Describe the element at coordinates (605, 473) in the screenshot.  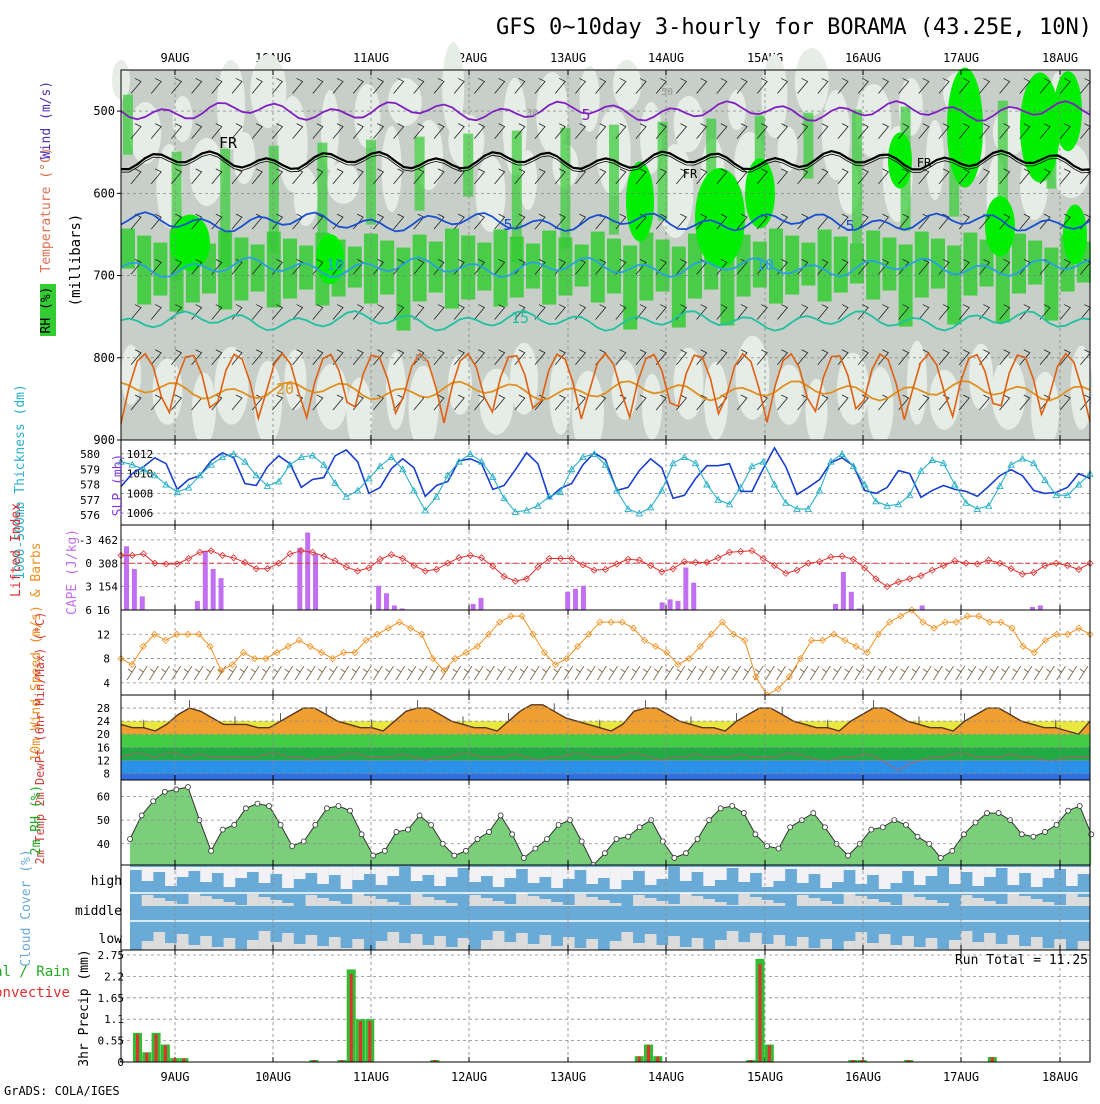
I see `slp-line` at that location.